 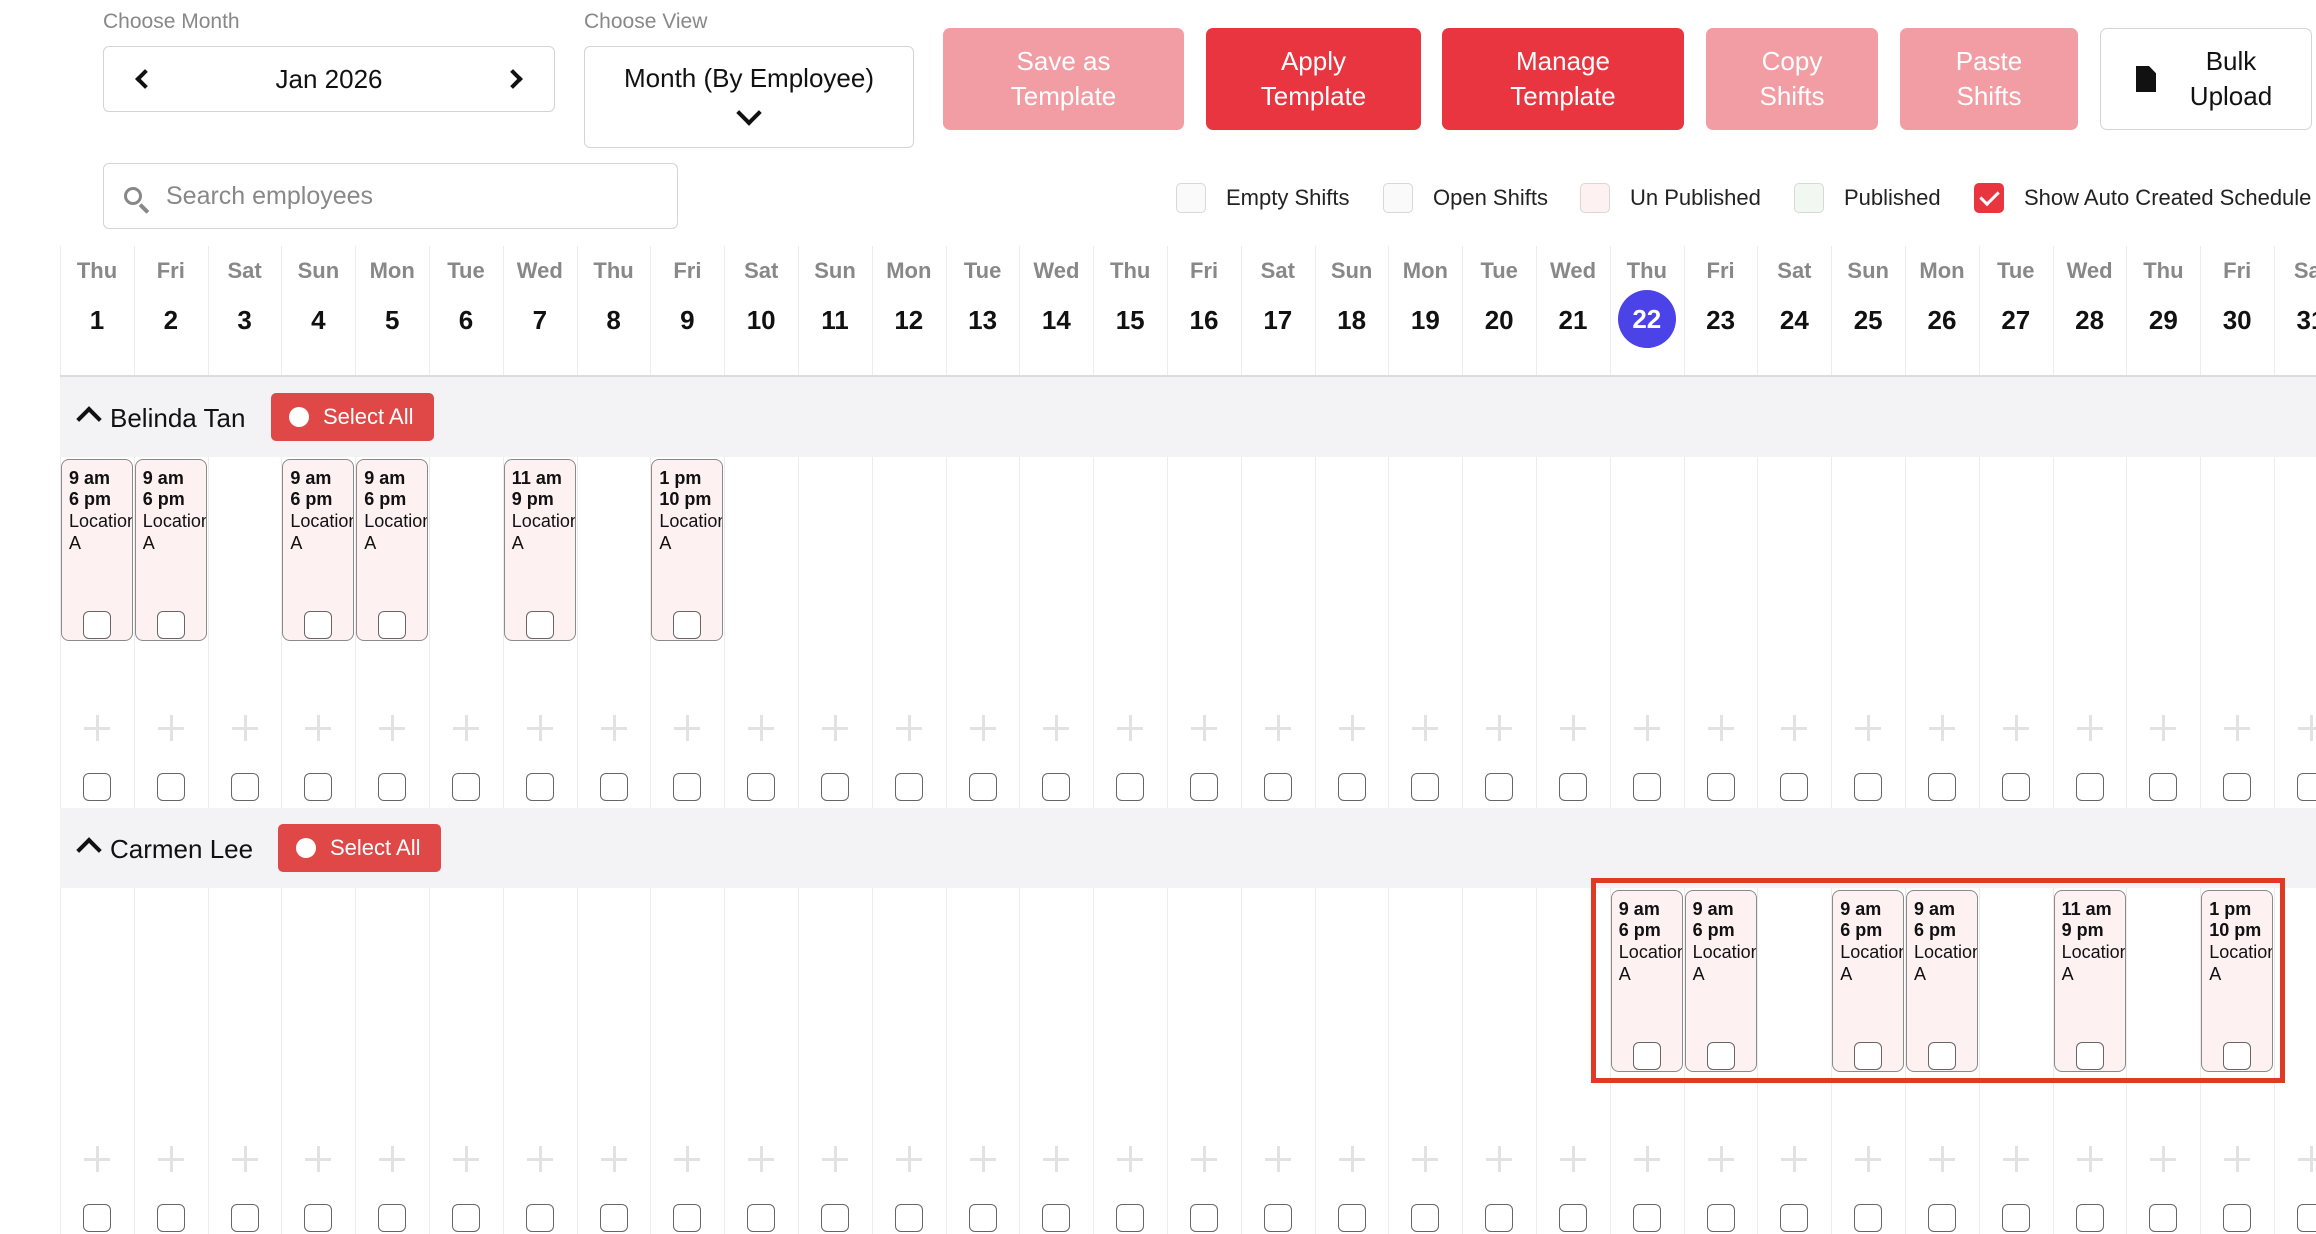 I want to click on copy-shifts-button: Copy Shifts, so click(x=1792, y=79).